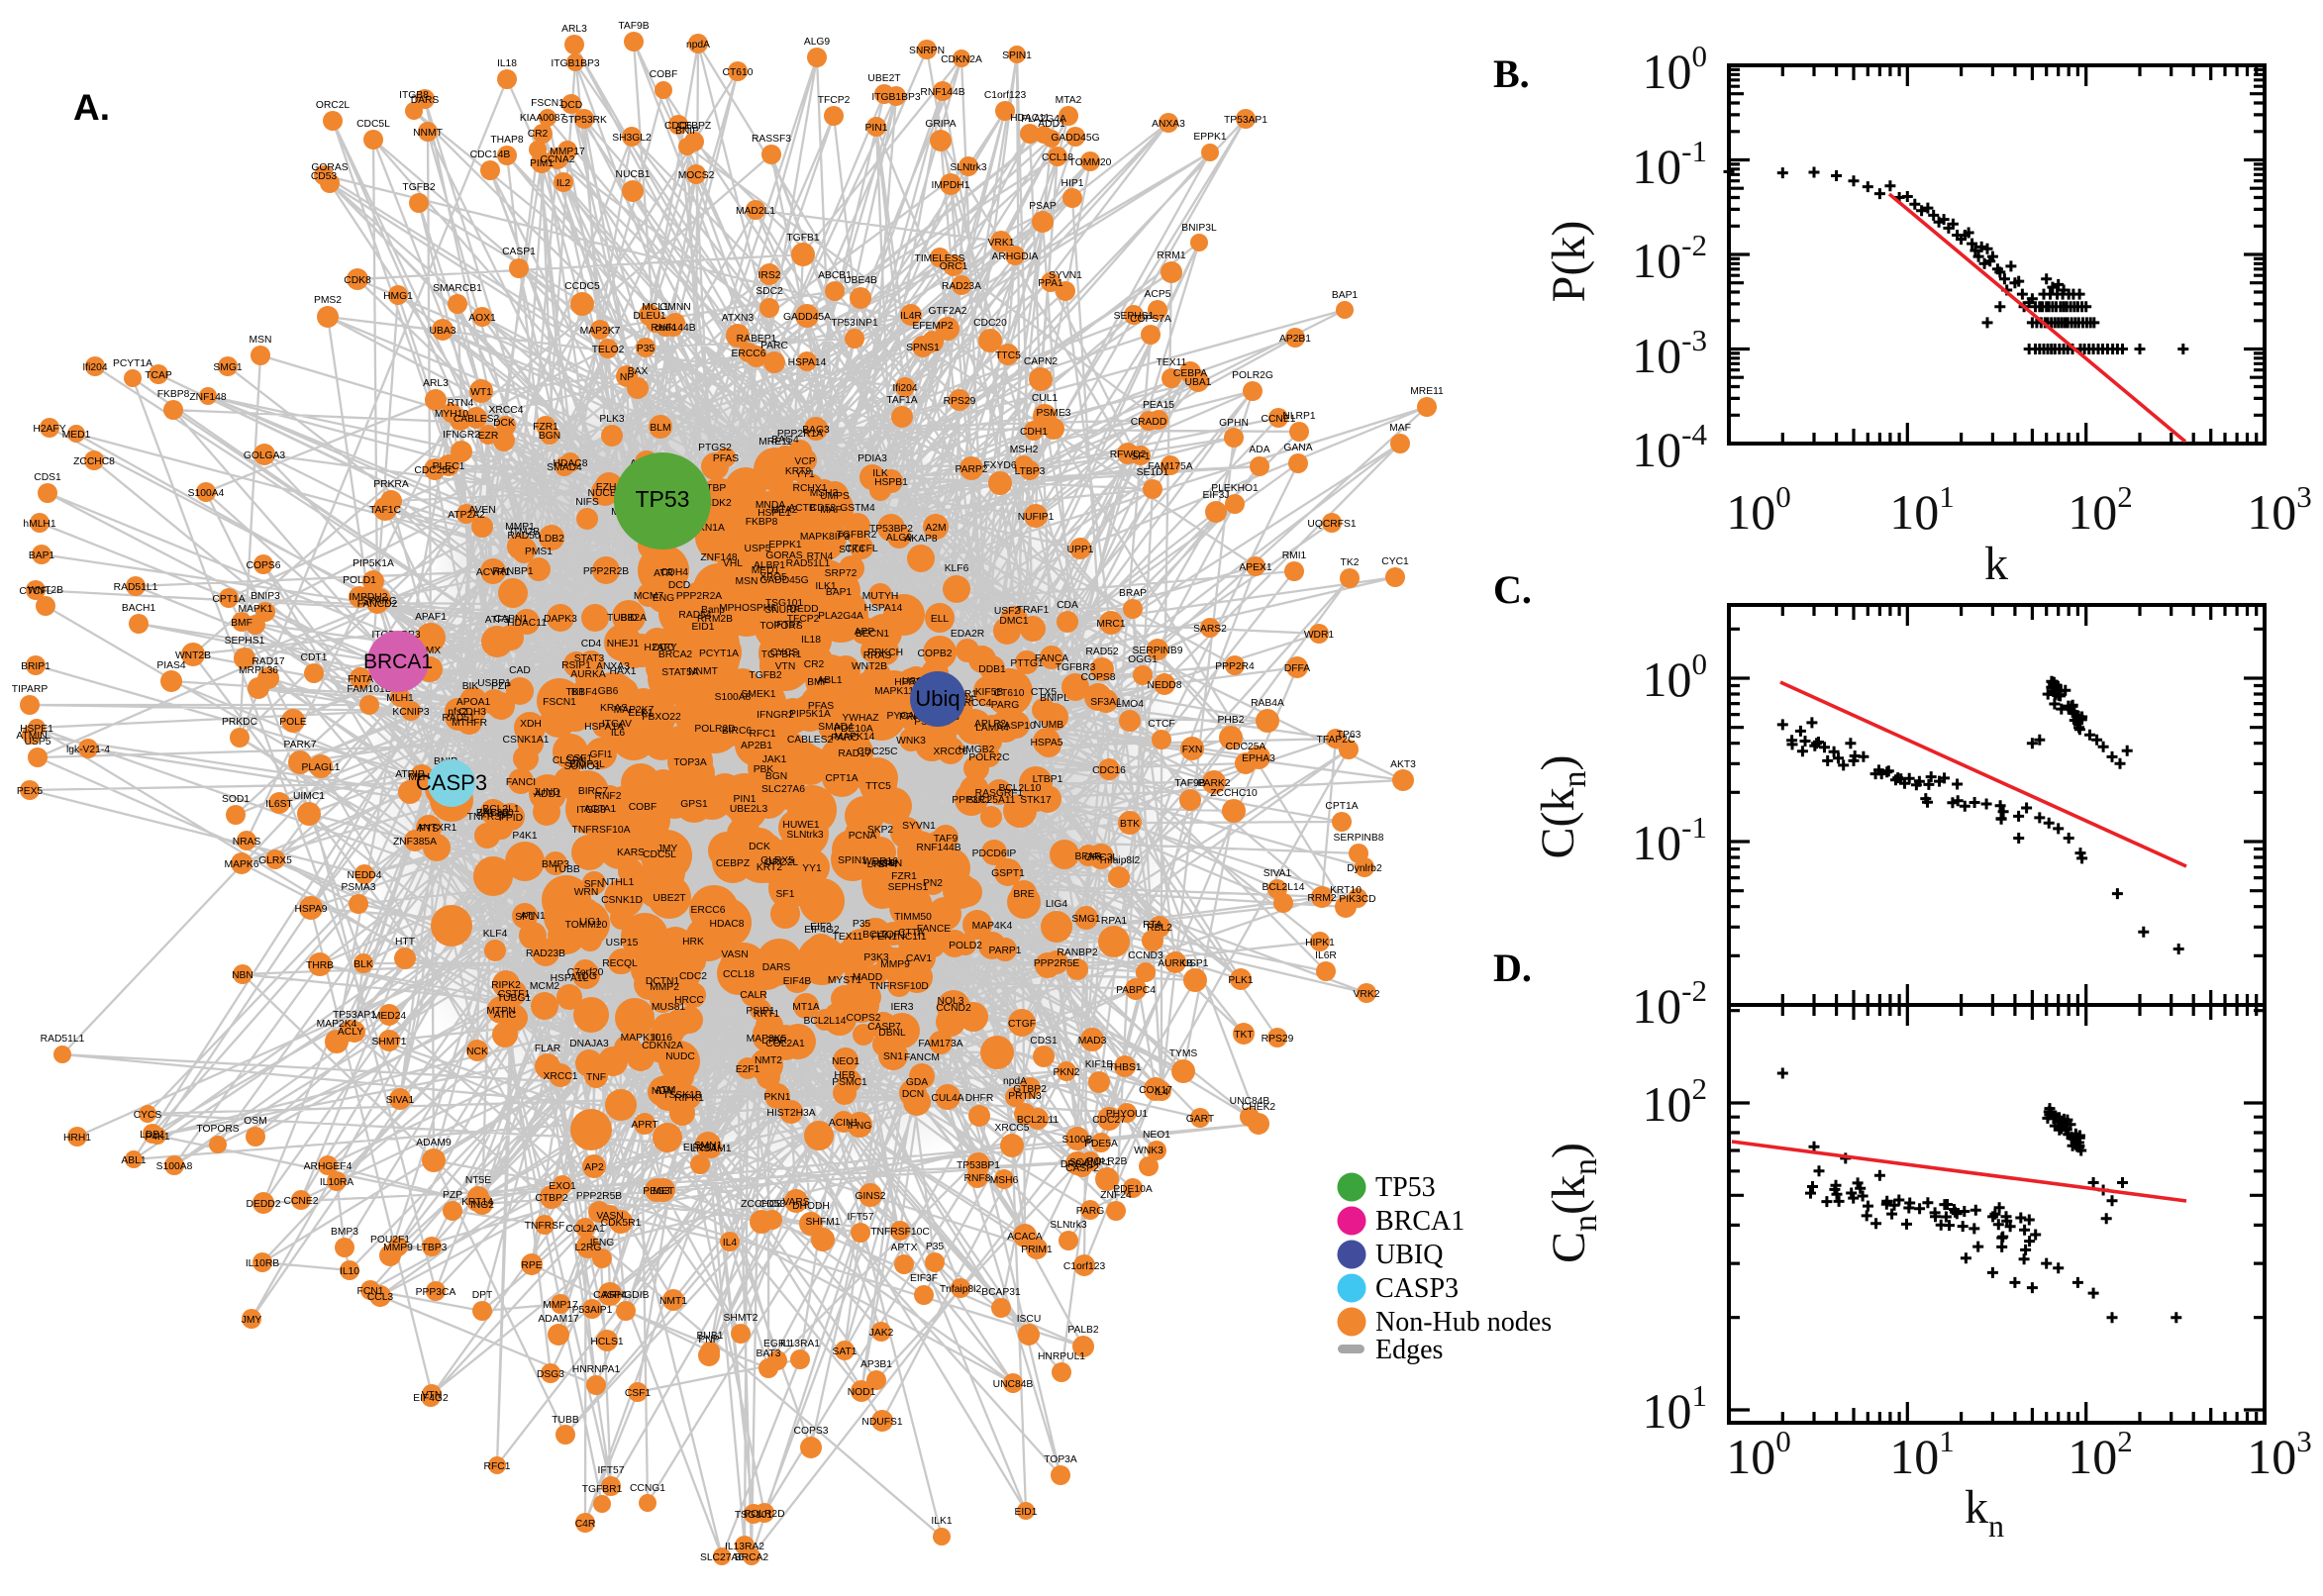 This screenshot has height=1596, width=2323. Describe the element at coordinates (1008, 873) in the screenshot. I see `svg-text: GSPT1` at that location.